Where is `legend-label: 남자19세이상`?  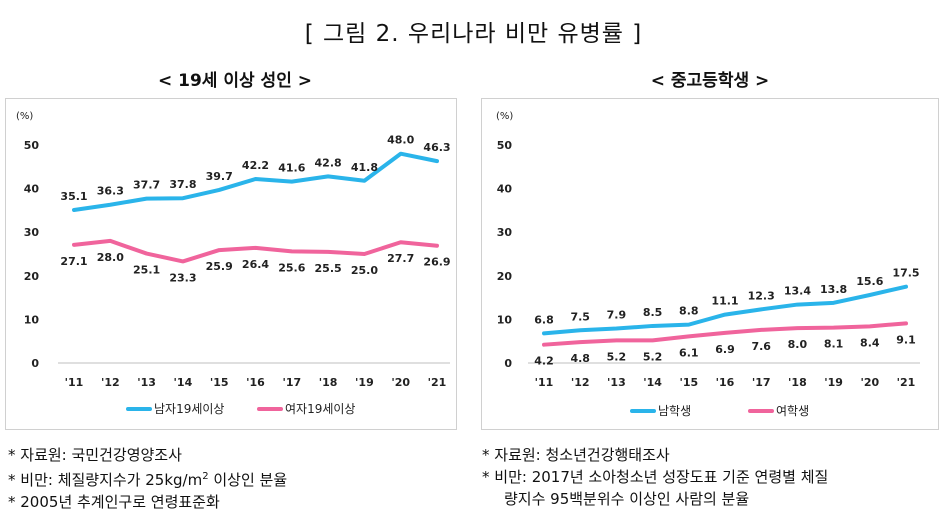 legend-label: 남자19세이상 is located at coordinates (189, 409).